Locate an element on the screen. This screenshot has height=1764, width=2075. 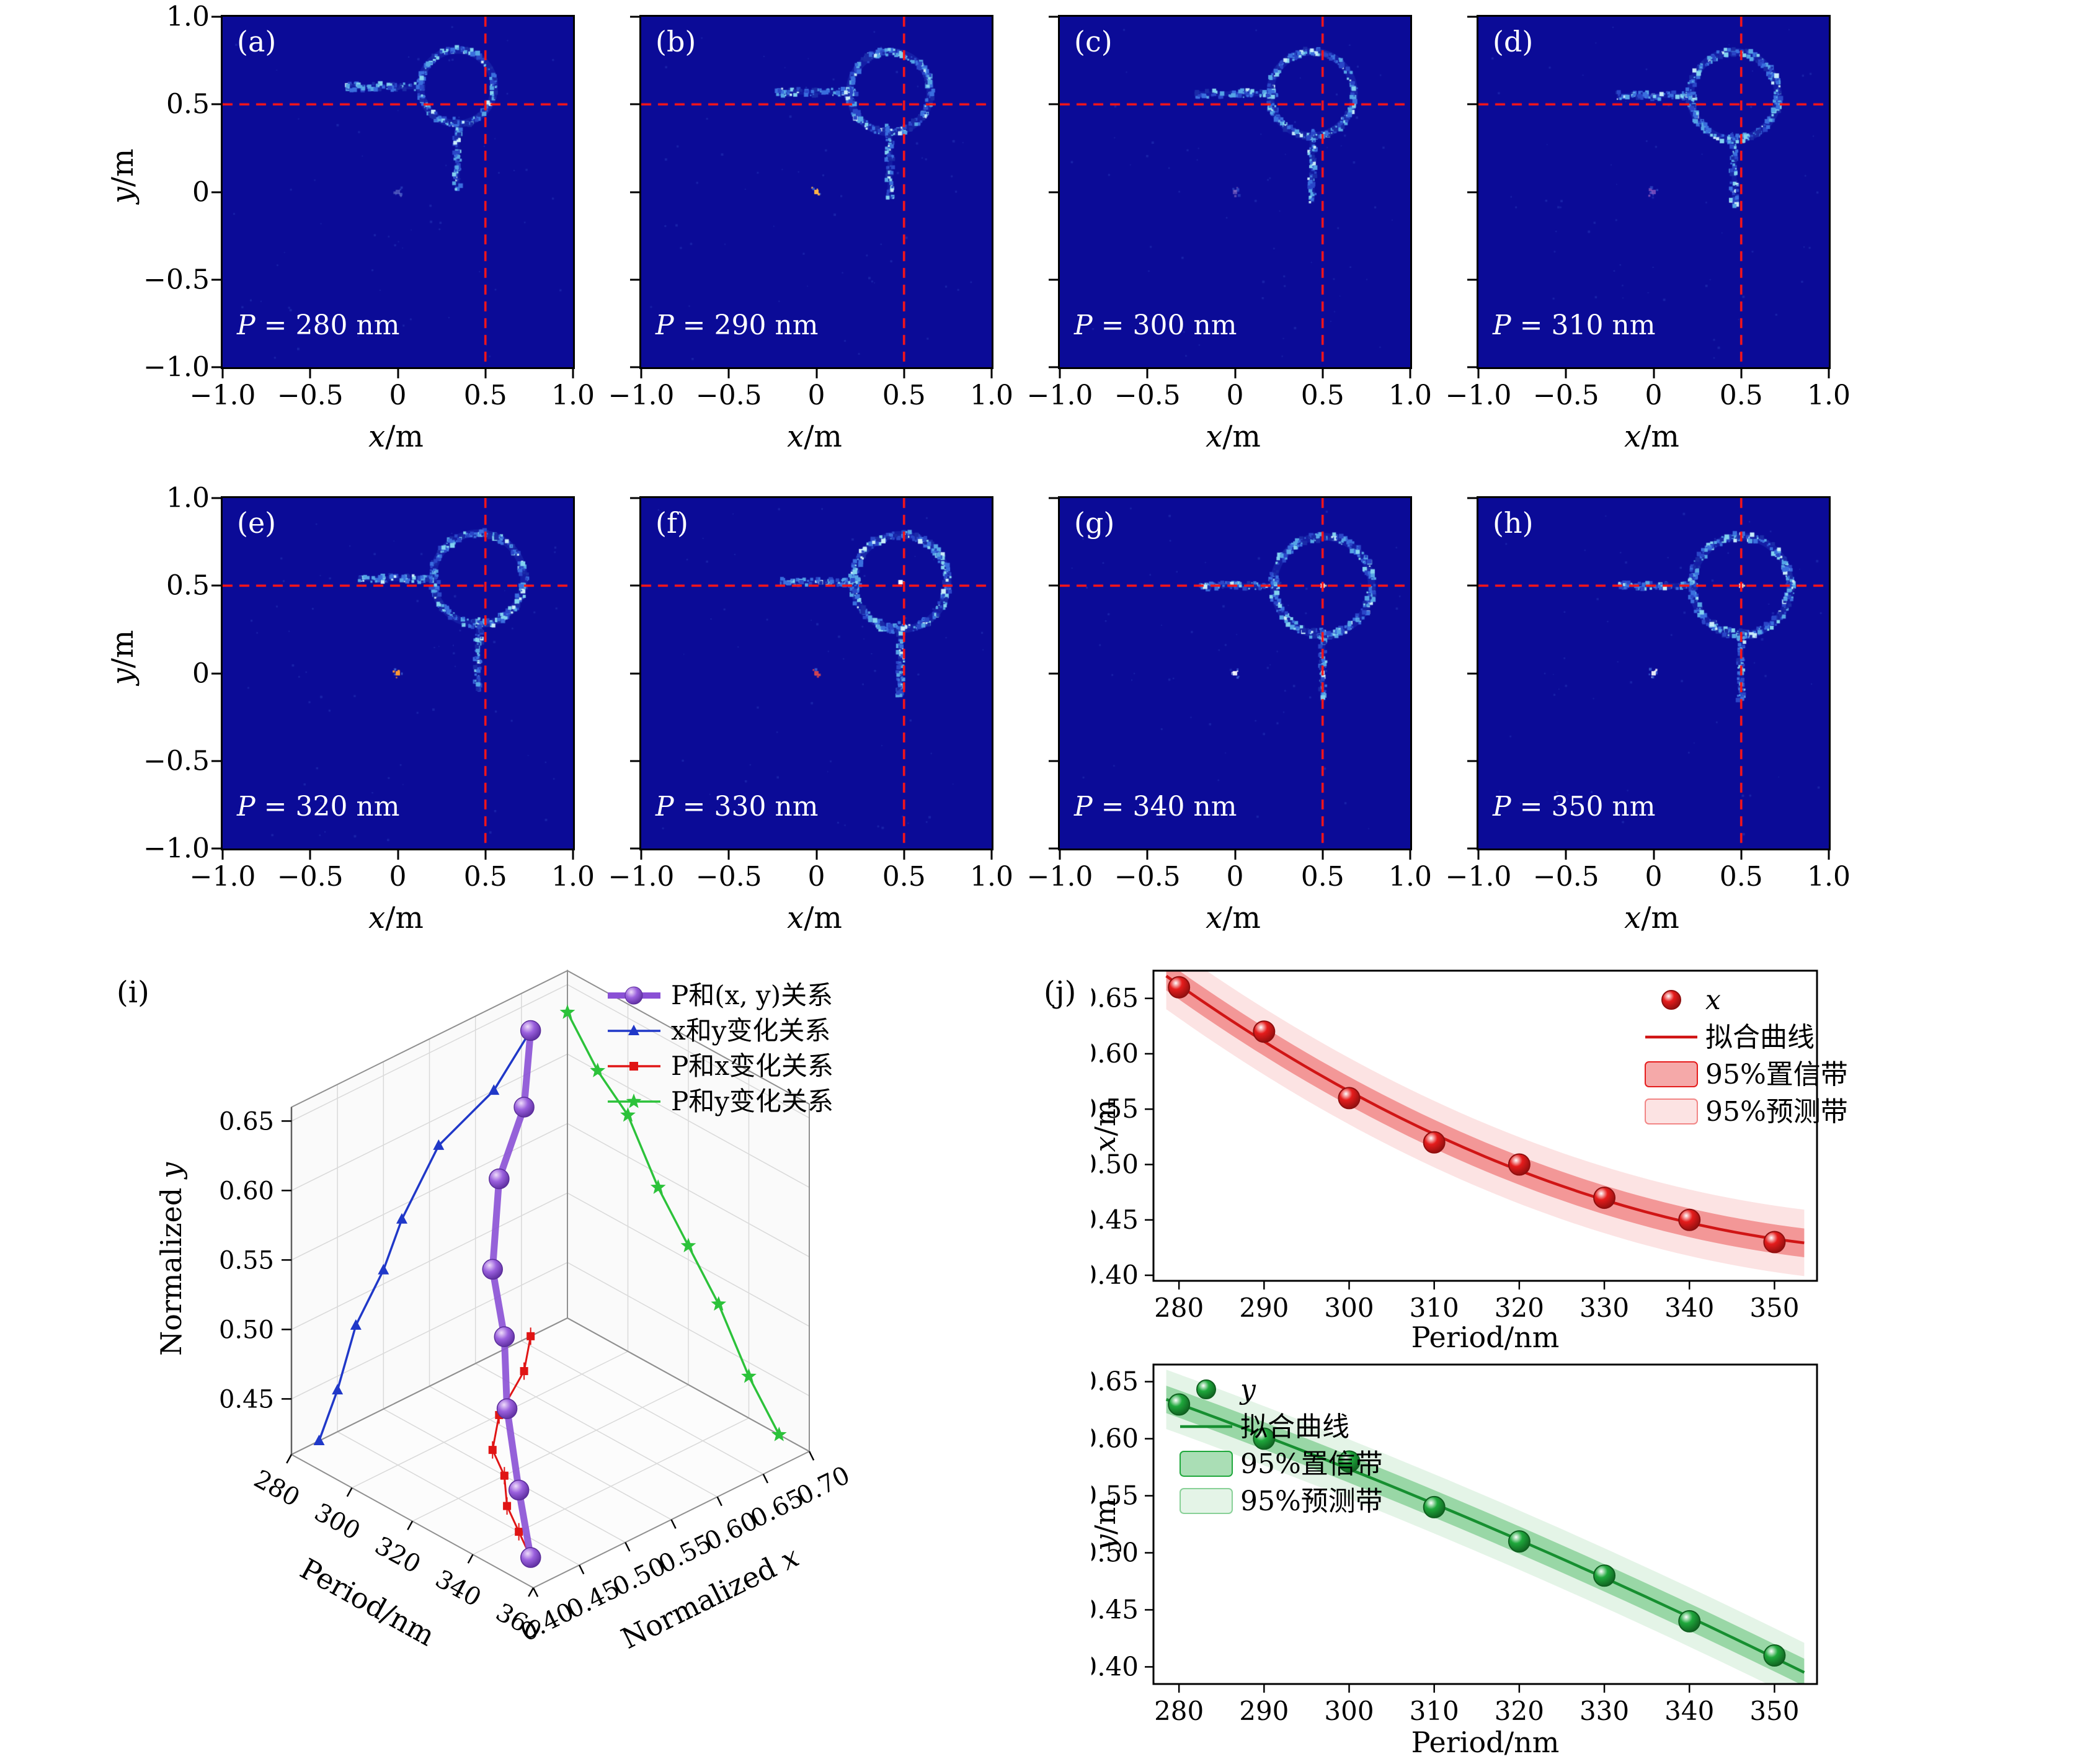
x-tick-label: 340 is located at coordinates (1689, 1308).